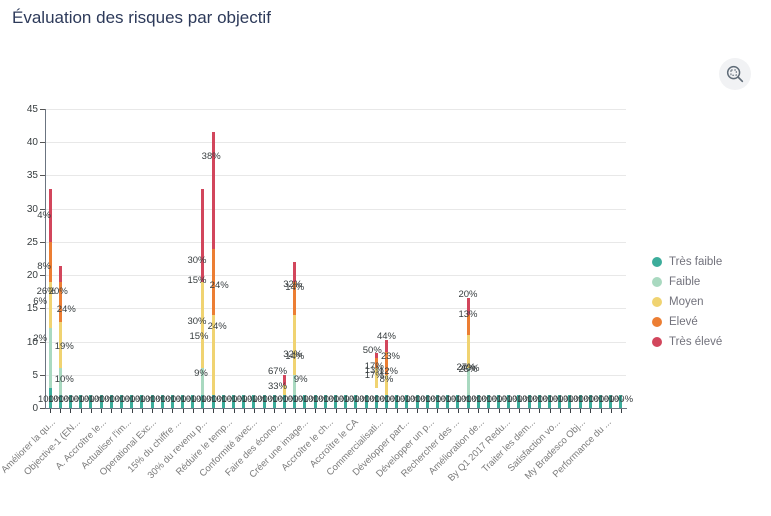 Image resolution: width=771 pixels, height=516 pixels. Describe the element at coordinates (735, 74) in the screenshot. I see `zoom-selection-button` at that location.